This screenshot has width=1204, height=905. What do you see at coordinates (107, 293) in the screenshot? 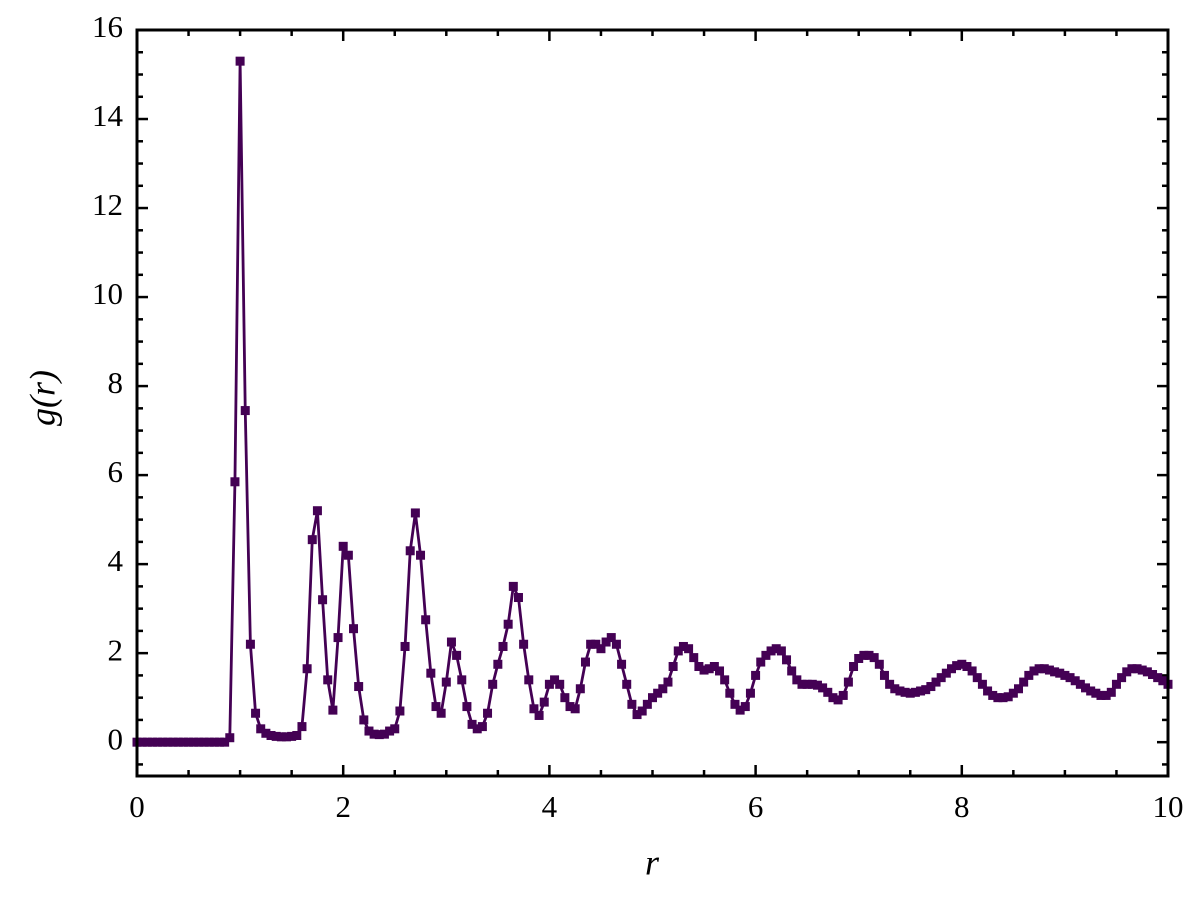
I see `y-tick-label: 10` at bounding box center [107, 293].